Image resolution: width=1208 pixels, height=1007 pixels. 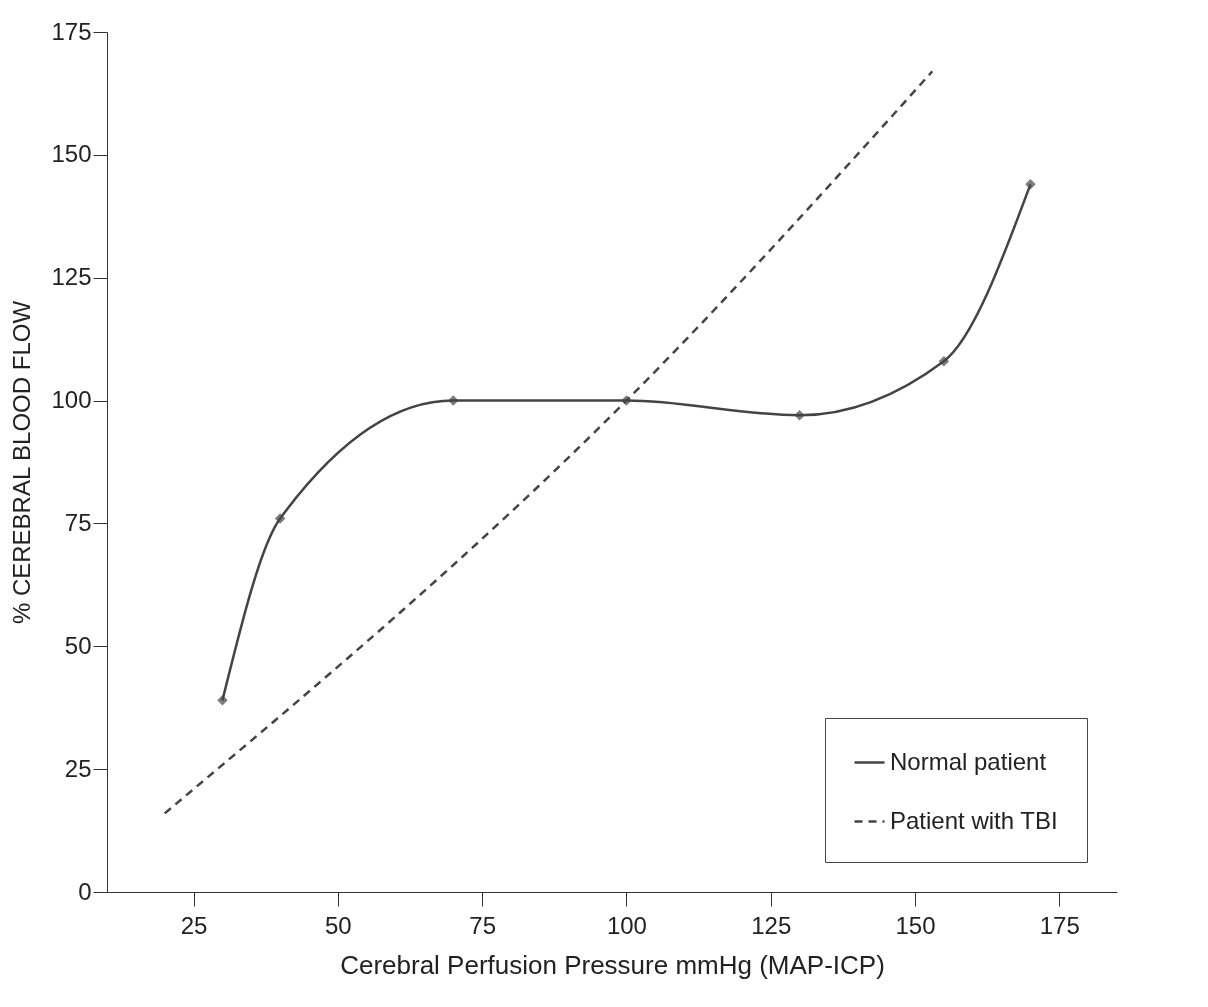 I want to click on y-tick-label: 50, so click(x=78, y=645).